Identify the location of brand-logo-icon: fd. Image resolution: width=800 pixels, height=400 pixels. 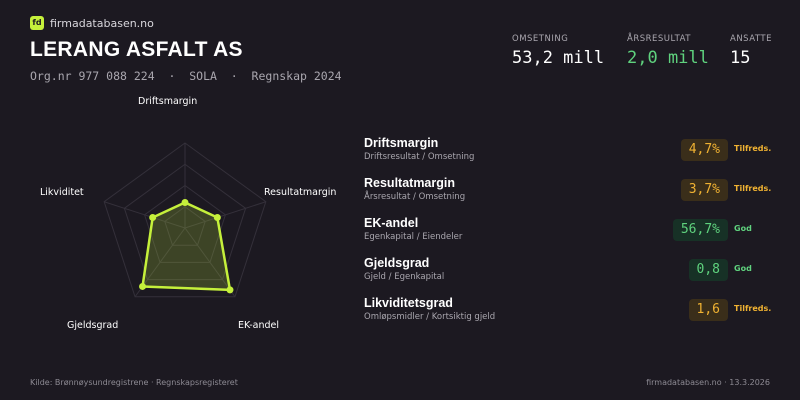
(37, 23).